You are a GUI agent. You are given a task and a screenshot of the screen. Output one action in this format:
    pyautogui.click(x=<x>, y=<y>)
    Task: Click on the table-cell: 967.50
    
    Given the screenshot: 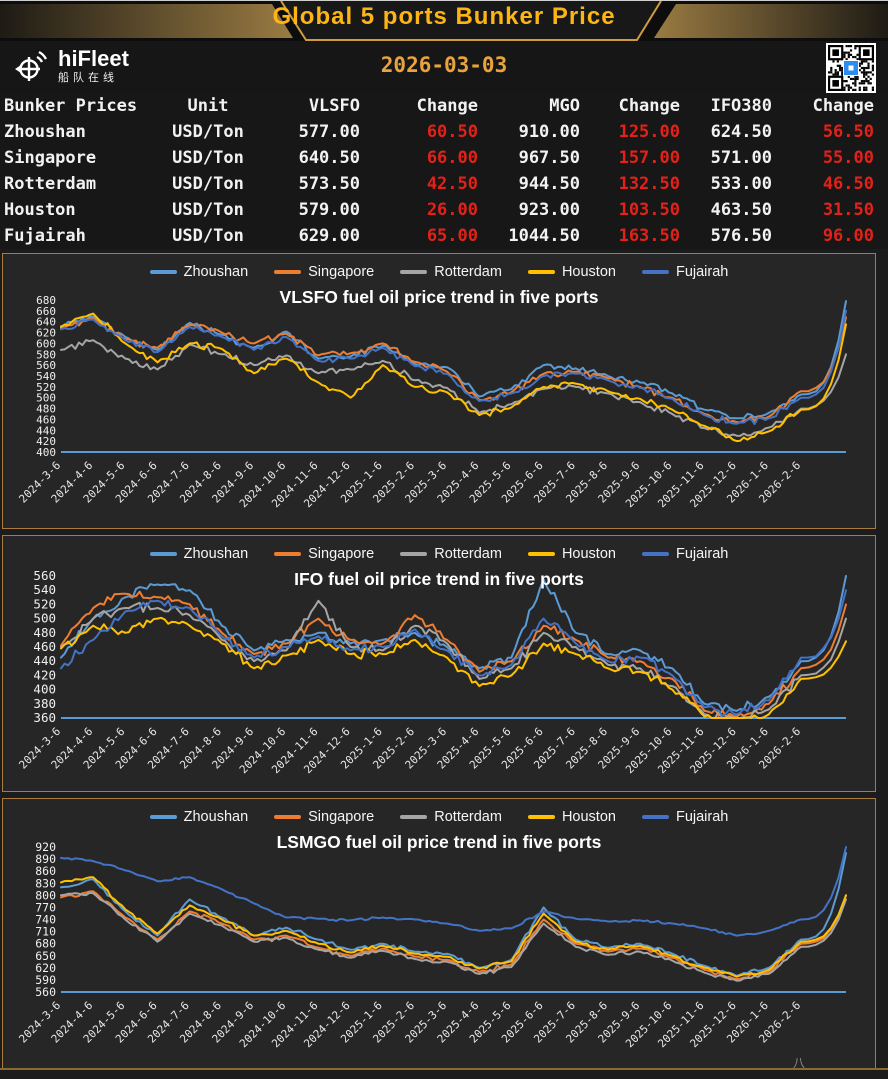 What is the action you would take?
    pyautogui.click(x=549, y=158)
    